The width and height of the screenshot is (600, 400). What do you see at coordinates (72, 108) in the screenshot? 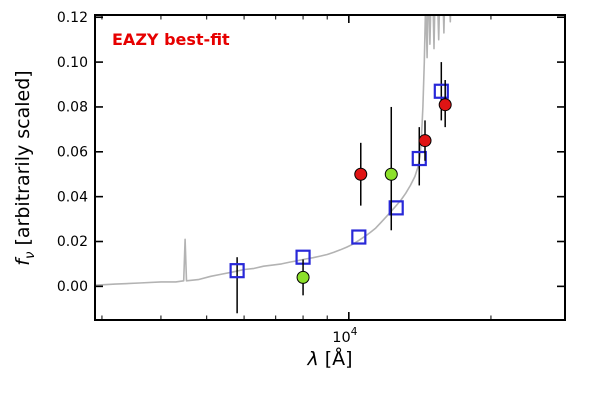
I see `y-tick-label: 0.08` at bounding box center [72, 108].